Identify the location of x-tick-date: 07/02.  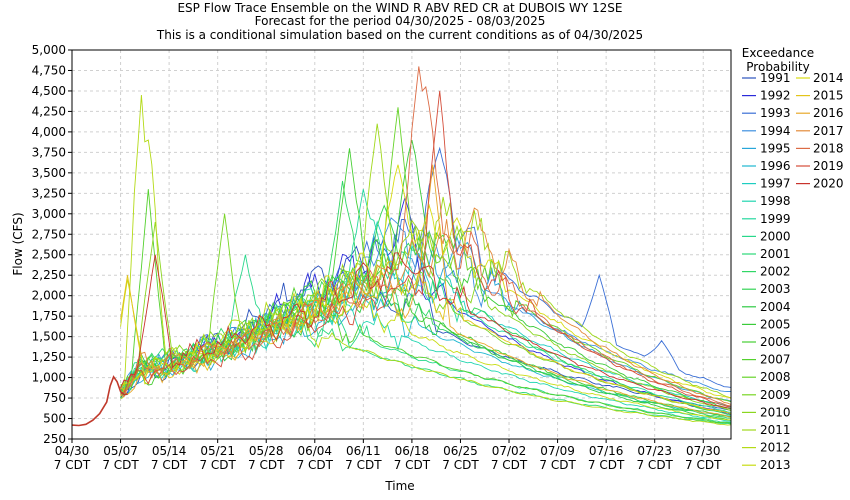
(509, 451).